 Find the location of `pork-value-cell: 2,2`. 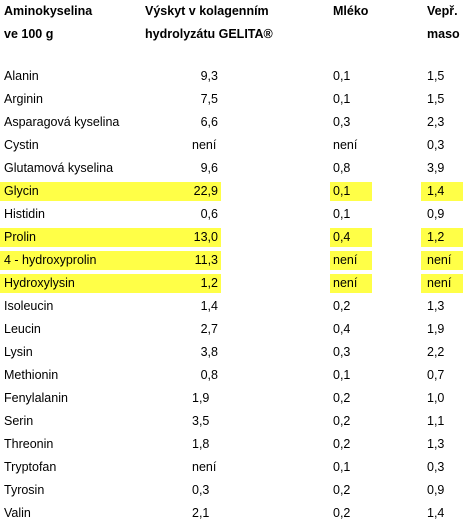

pork-value-cell: 2,2 is located at coordinates (436, 352).